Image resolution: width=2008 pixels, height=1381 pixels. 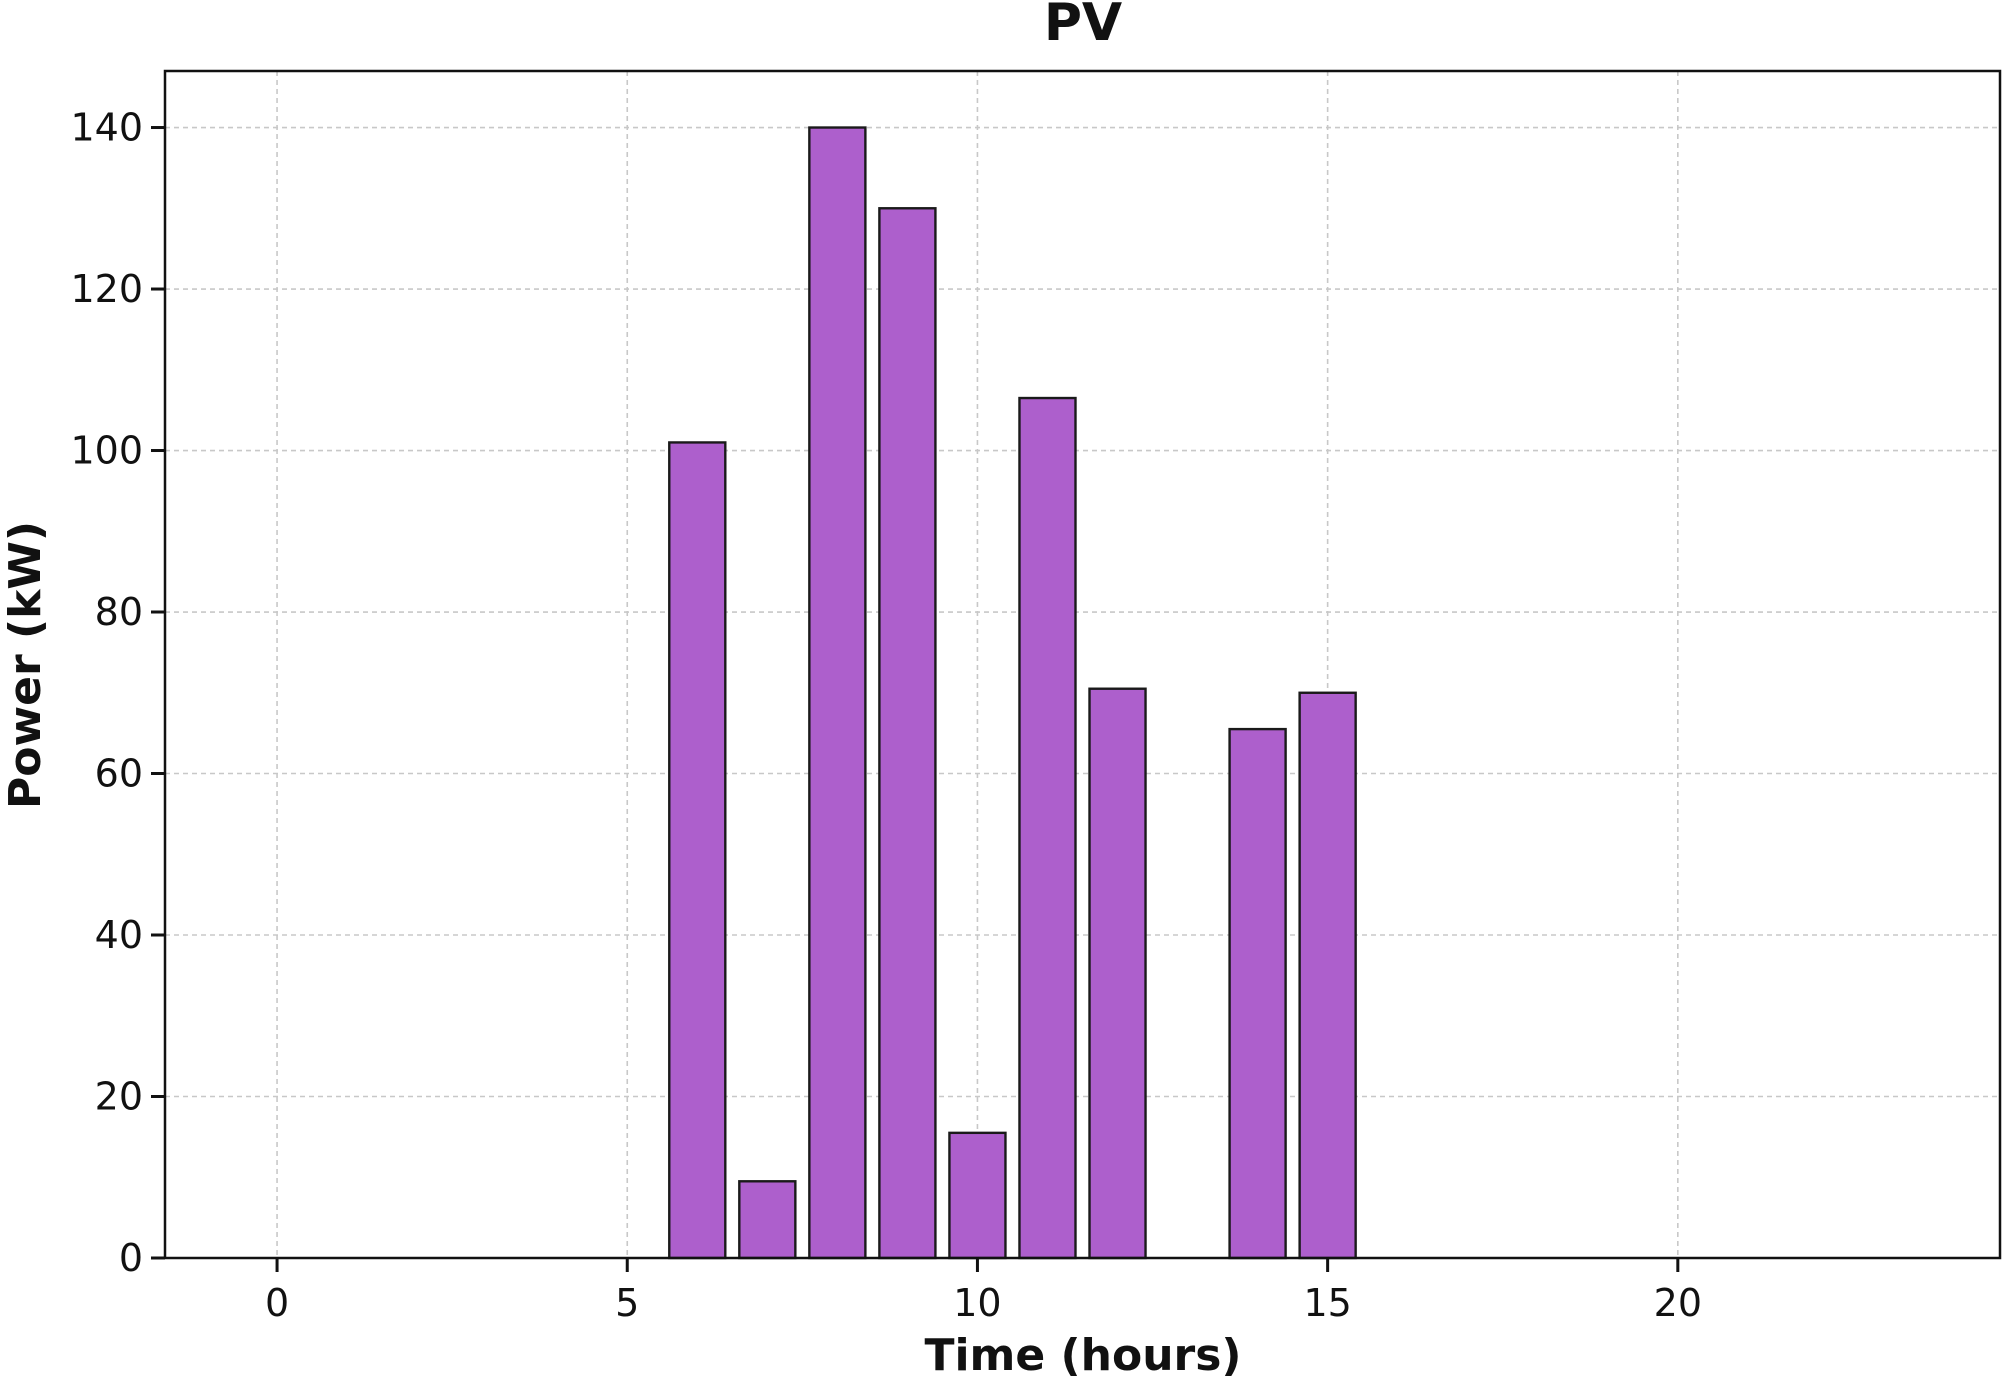 I want to click on y-axis-label: Power (kW), so click(x=25, y=665).